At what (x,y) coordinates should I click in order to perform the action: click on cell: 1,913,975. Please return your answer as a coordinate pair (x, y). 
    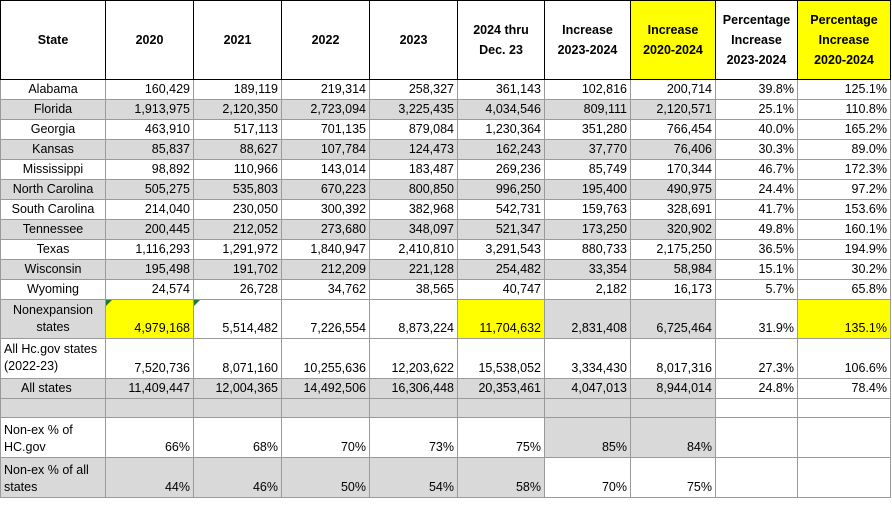
    Looking at the image, I should click on (149, 109).